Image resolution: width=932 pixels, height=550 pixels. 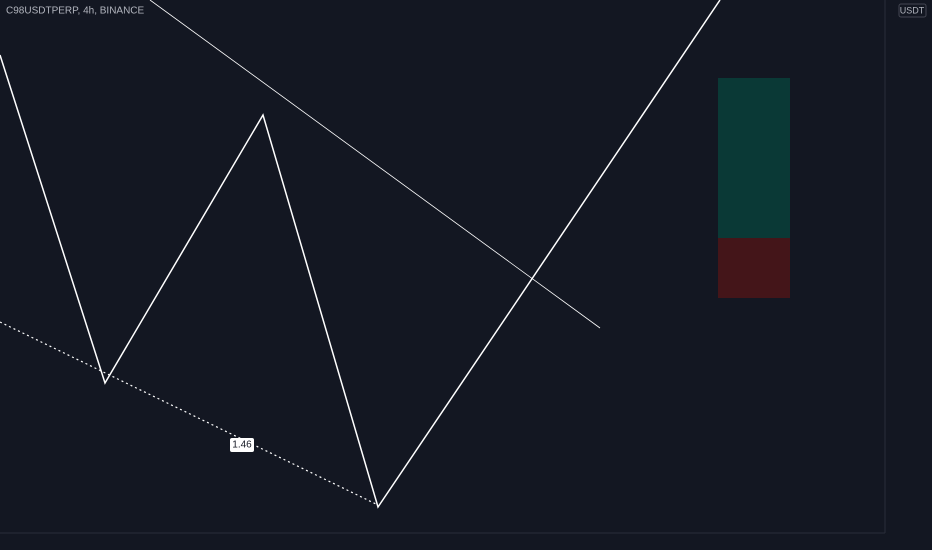 I want to click on currency-box, so click(x=912, y=10).